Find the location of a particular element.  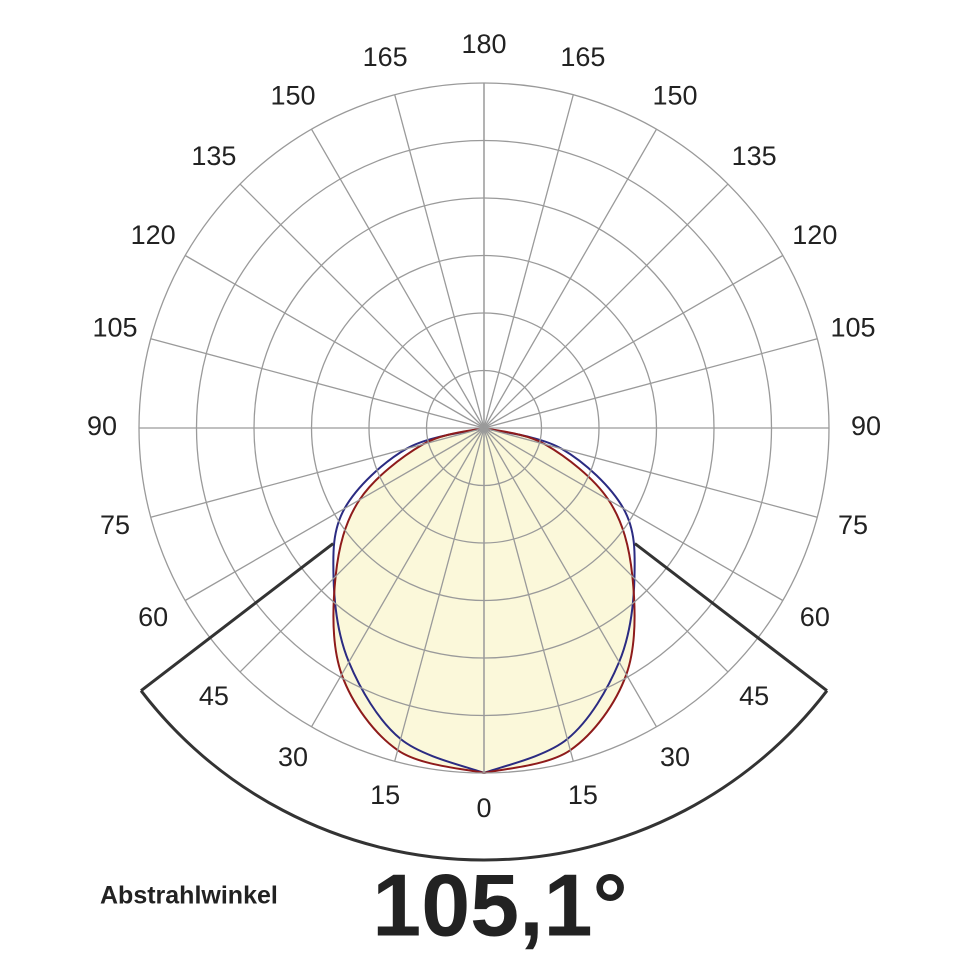

beam-angle-title: Abstrahlwinkel is located at coordinates (189, 896).